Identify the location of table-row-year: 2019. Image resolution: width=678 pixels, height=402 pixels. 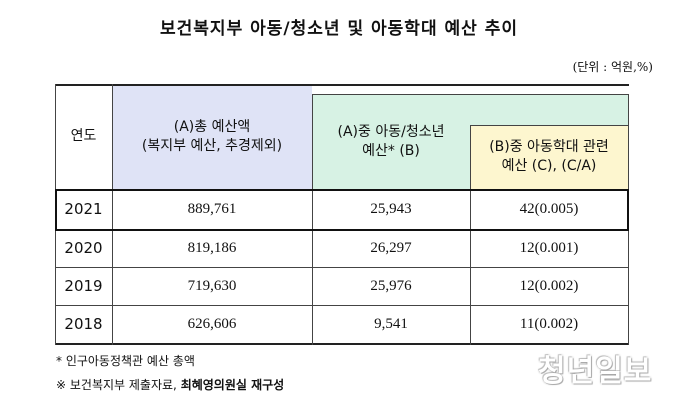
(83, 286).